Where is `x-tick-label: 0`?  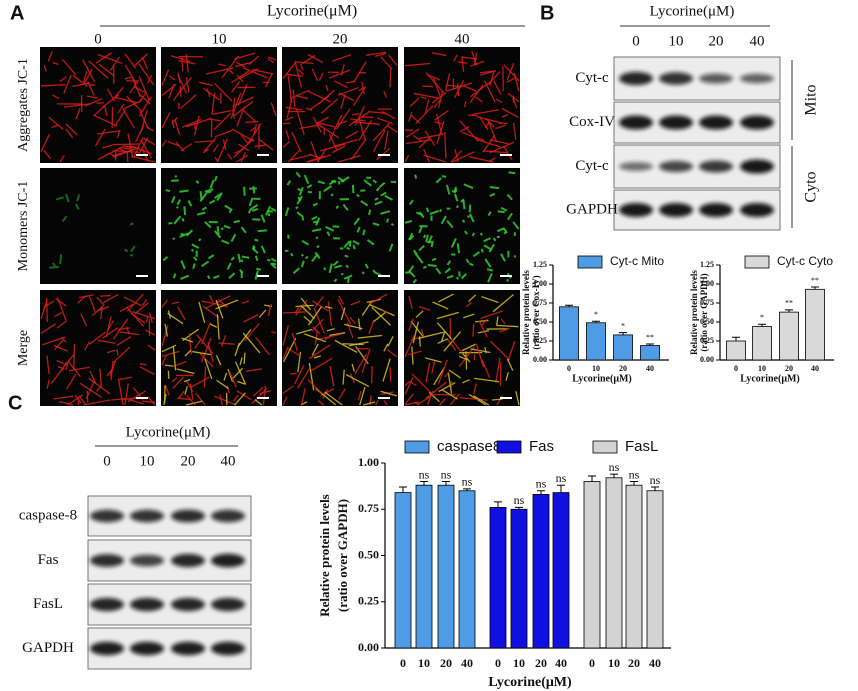
x-tick-label: 0 is located at coordinates (736, 368).